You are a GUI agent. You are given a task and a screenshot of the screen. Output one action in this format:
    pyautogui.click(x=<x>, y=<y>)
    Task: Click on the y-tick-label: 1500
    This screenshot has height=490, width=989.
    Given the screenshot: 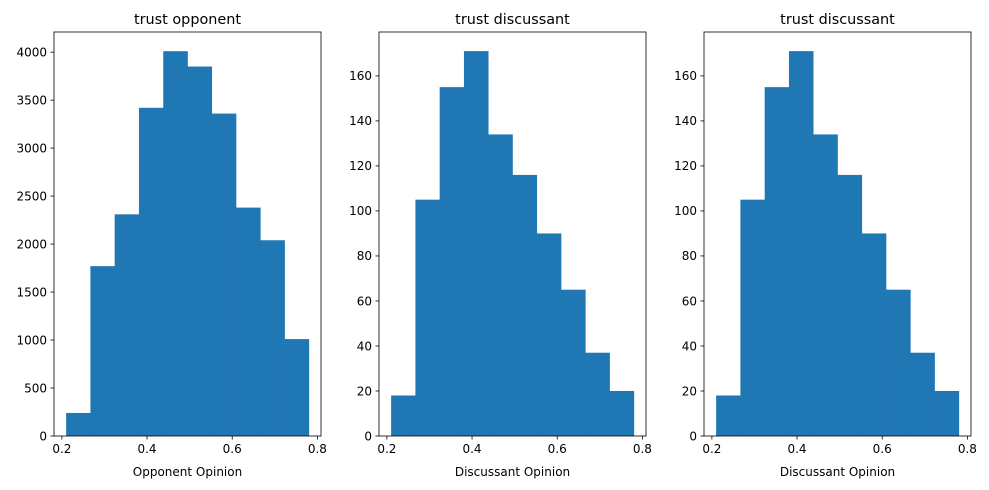 What is the action you would take?
    pyautogui.click(x=31, y=292)
    